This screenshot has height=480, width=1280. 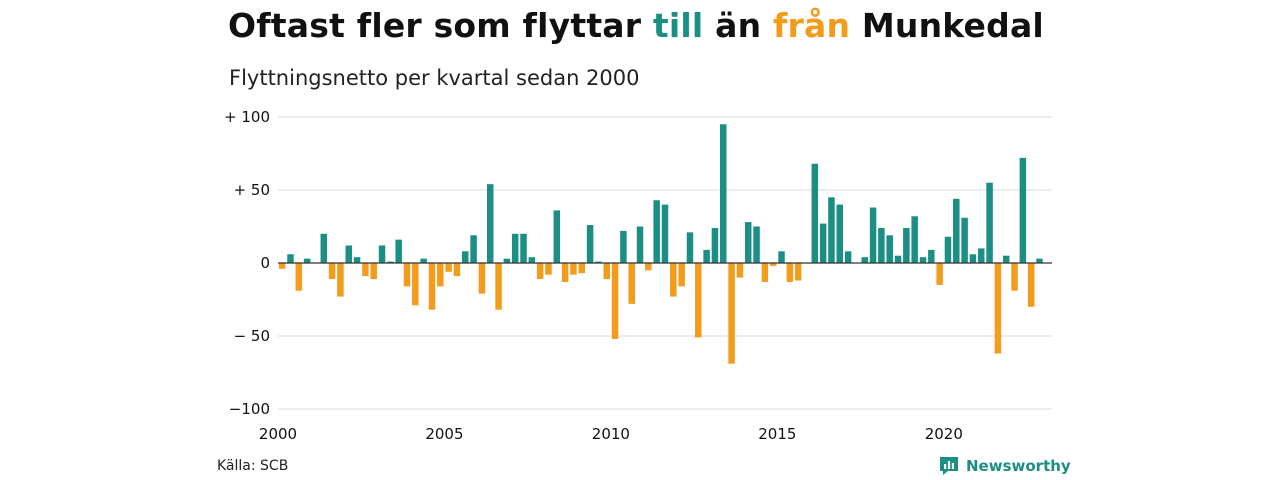 What do you see at coordinates (252, 336) in the screenshot?
I see `y-tick-label: − 50` at bounding box center [252, 336].